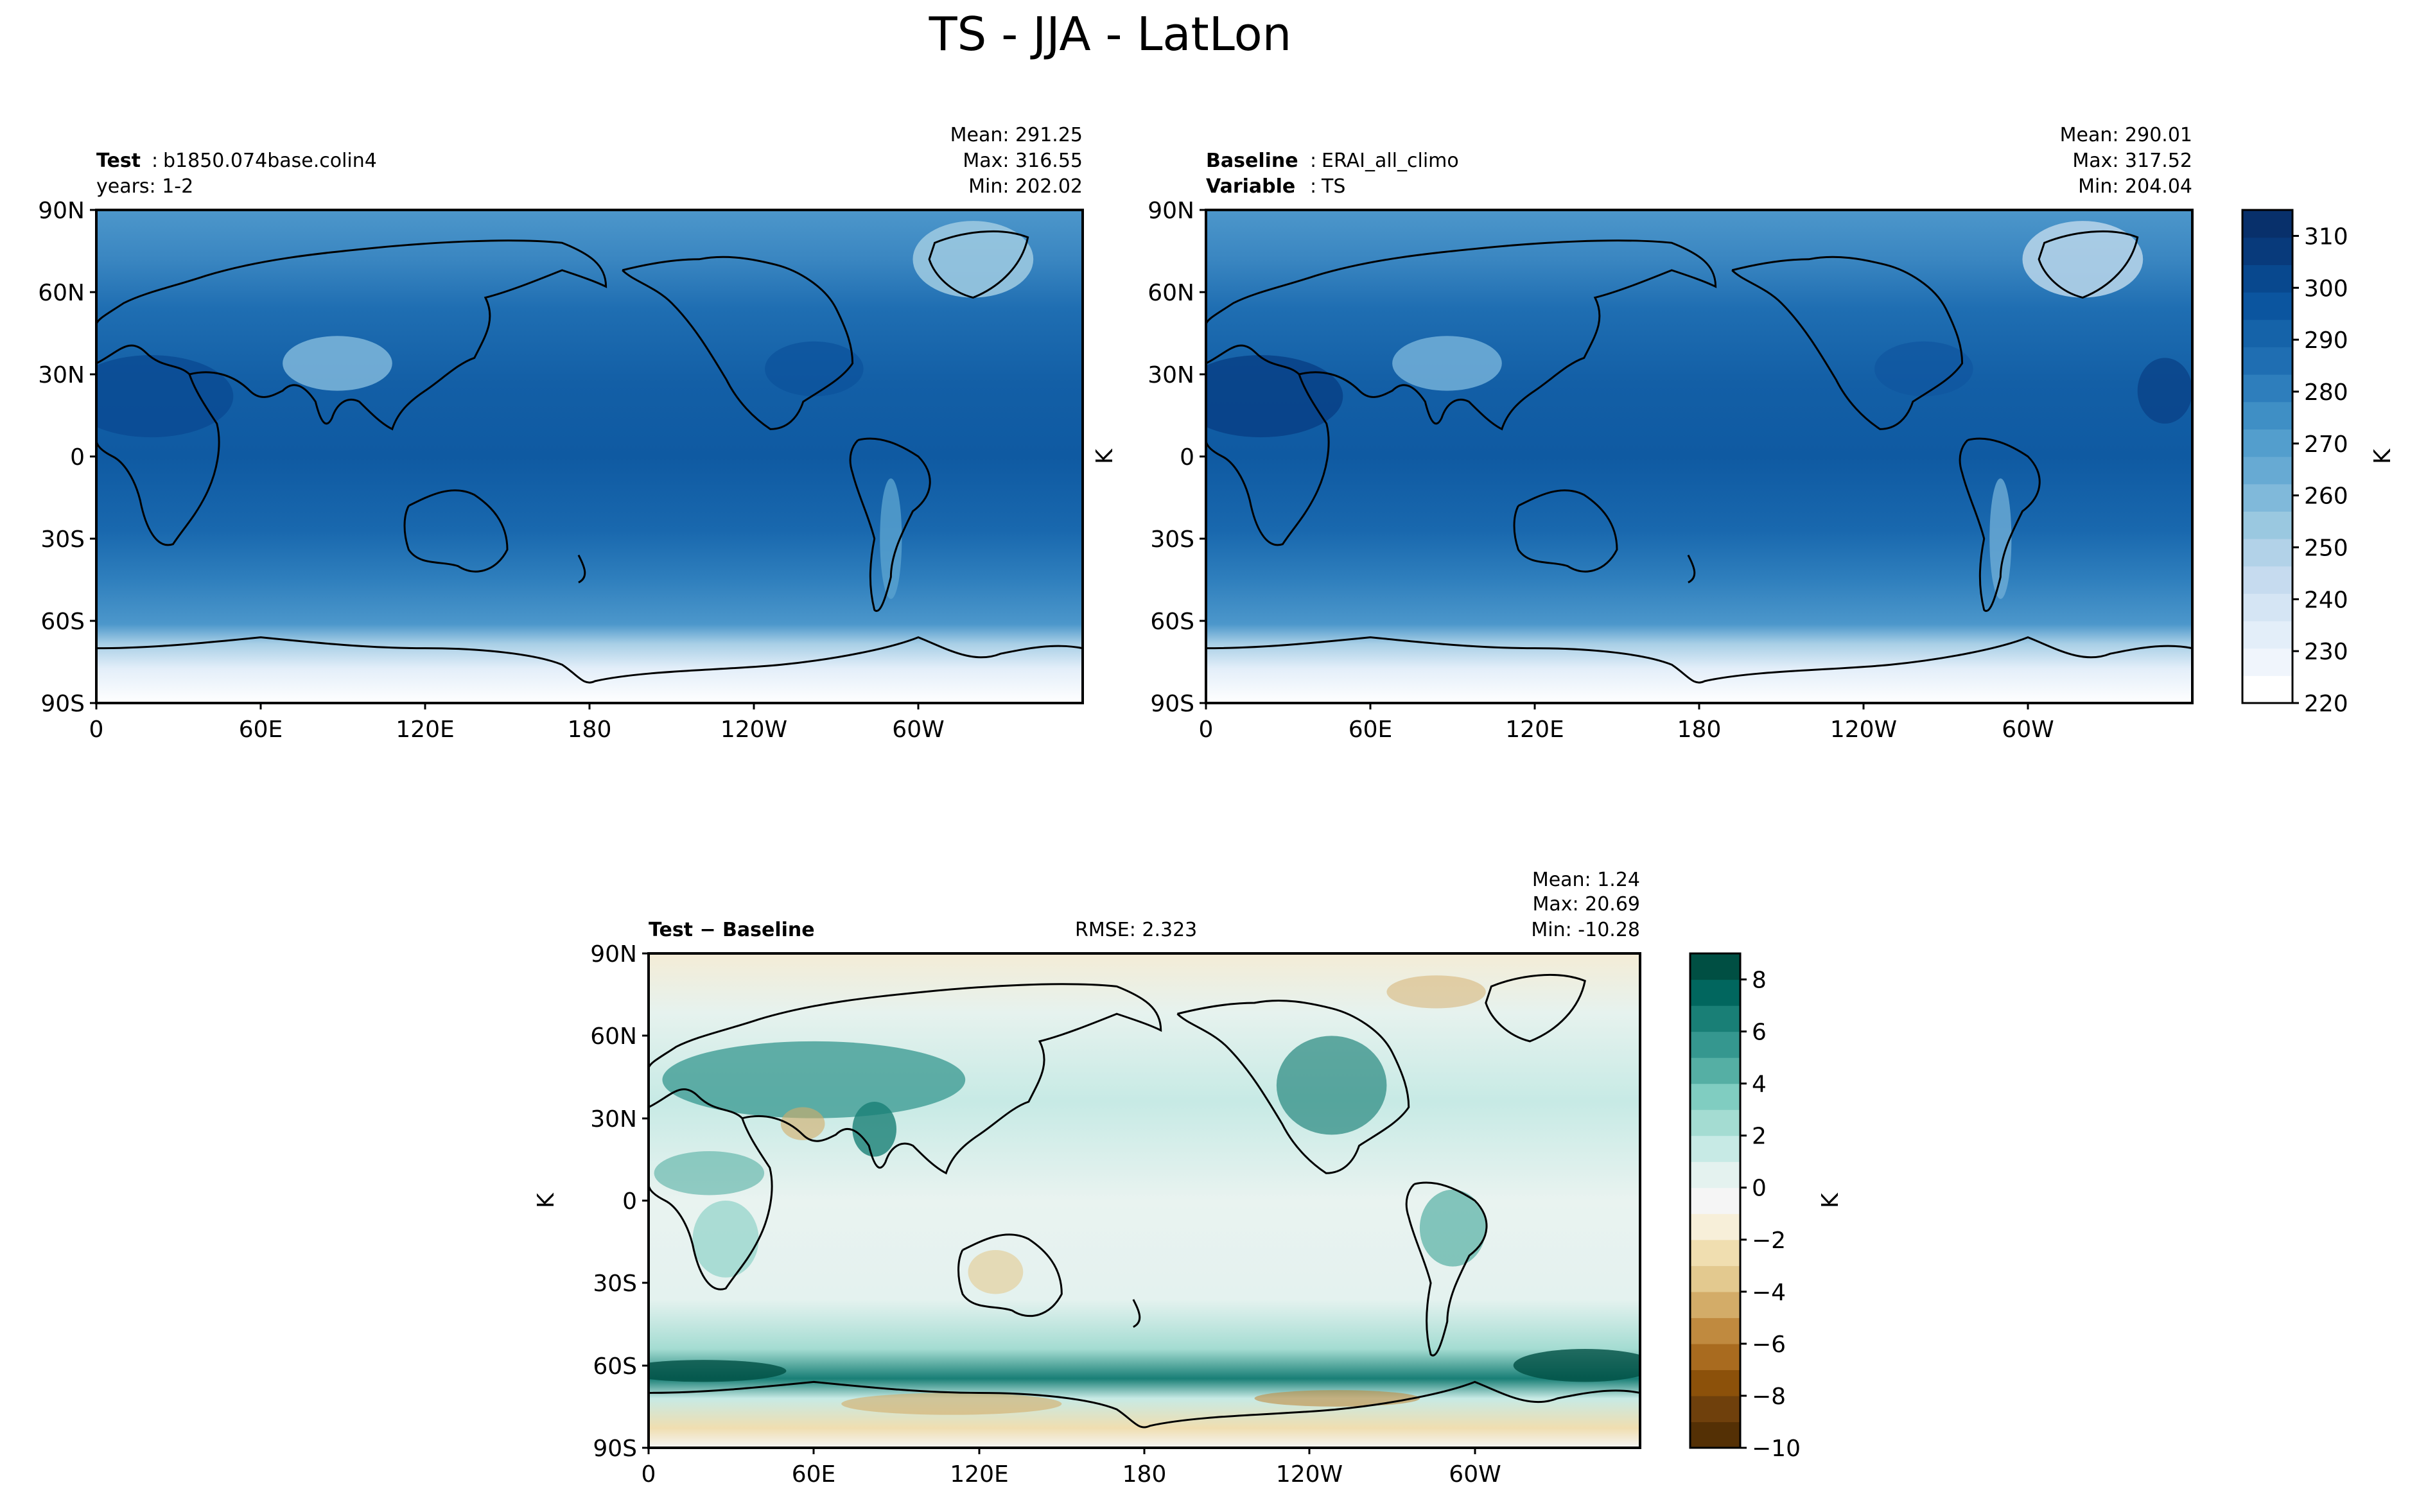  Describe the element at coordinates (1145, 1200) in the screenshot. I see `diff-map` at that location.